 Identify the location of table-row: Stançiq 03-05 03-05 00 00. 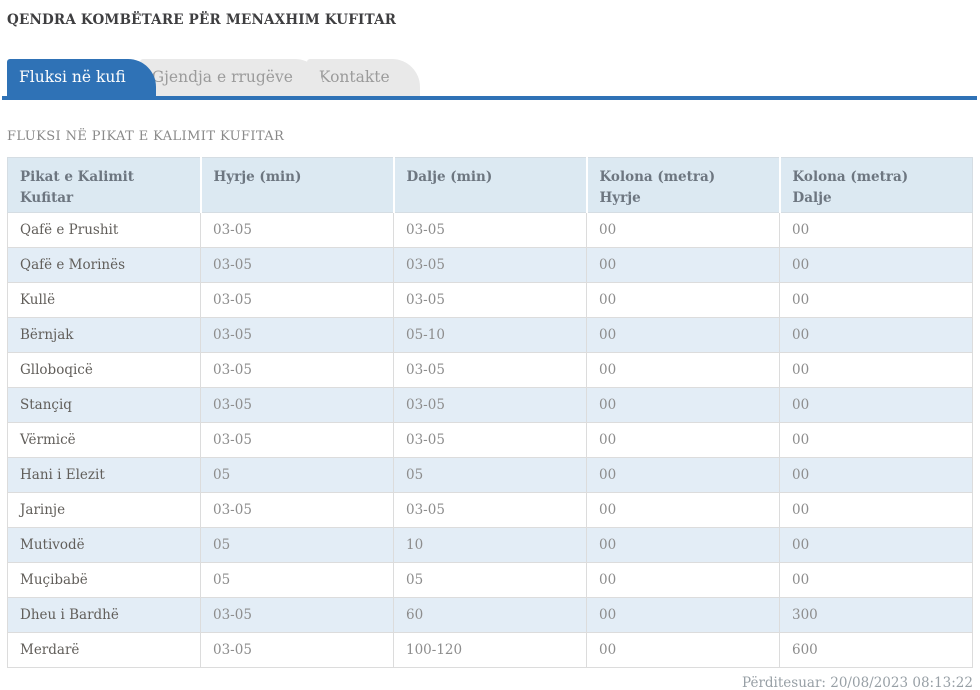
(490, 405).